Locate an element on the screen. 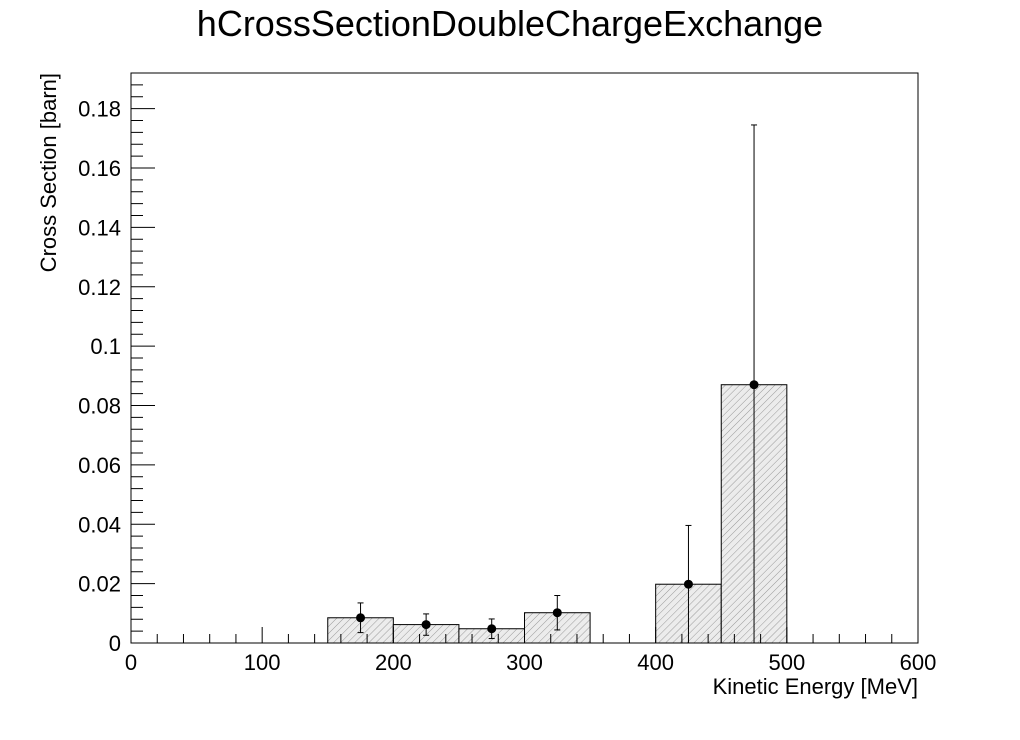 The image size is (1020, 740). x-tick-label: 500 is located at coordinates (786, 662).